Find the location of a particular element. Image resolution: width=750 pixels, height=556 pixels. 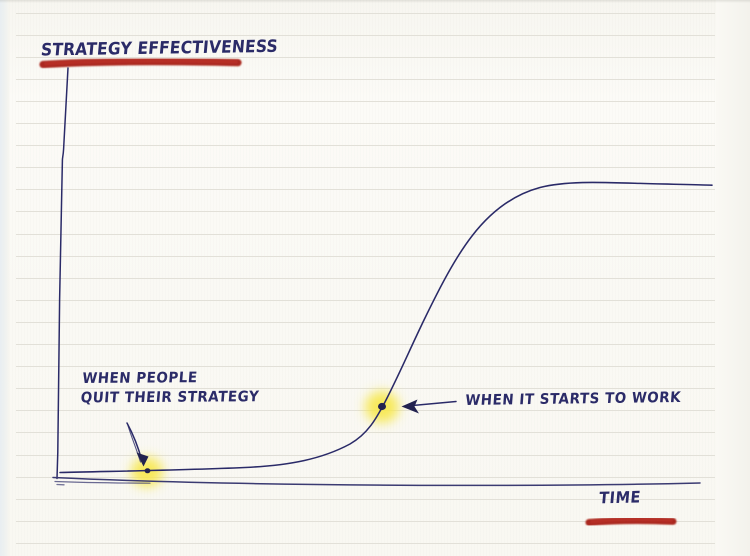

paper-left-margin-strip is located at coordinates (4, 278).